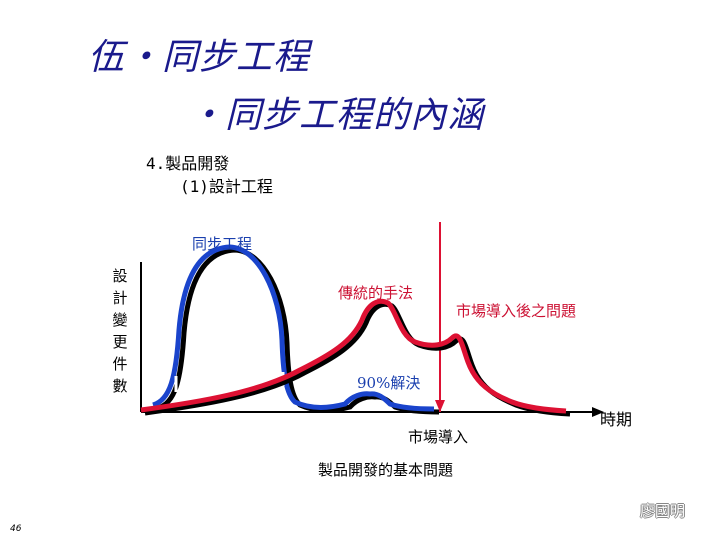  What do you see at coordinates (516, 311) in the screenshot?
I see `market-problem-label: 市場導入後之問題` at bounding box center [516, 311].